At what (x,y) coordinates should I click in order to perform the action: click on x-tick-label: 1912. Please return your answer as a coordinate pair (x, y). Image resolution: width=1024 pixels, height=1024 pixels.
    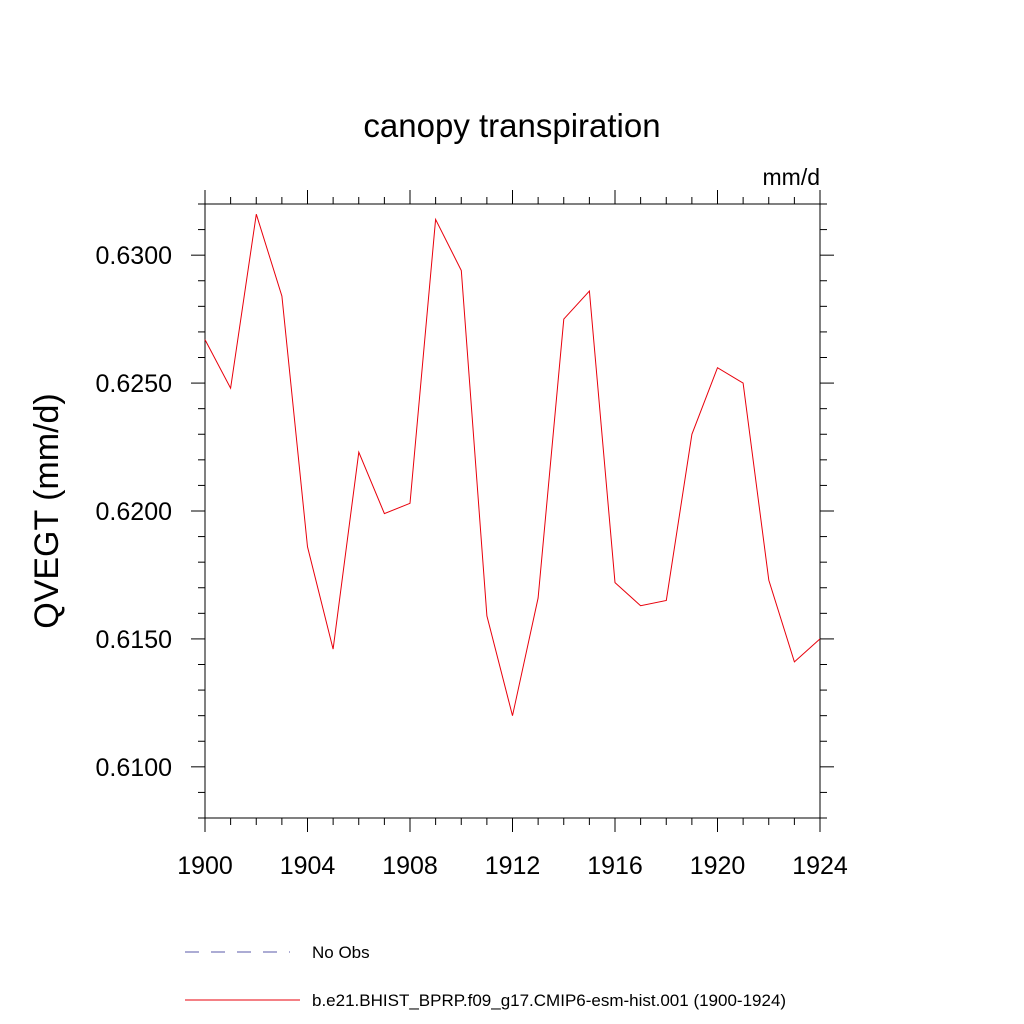
    Looking at the image, I should click on (513, 866).